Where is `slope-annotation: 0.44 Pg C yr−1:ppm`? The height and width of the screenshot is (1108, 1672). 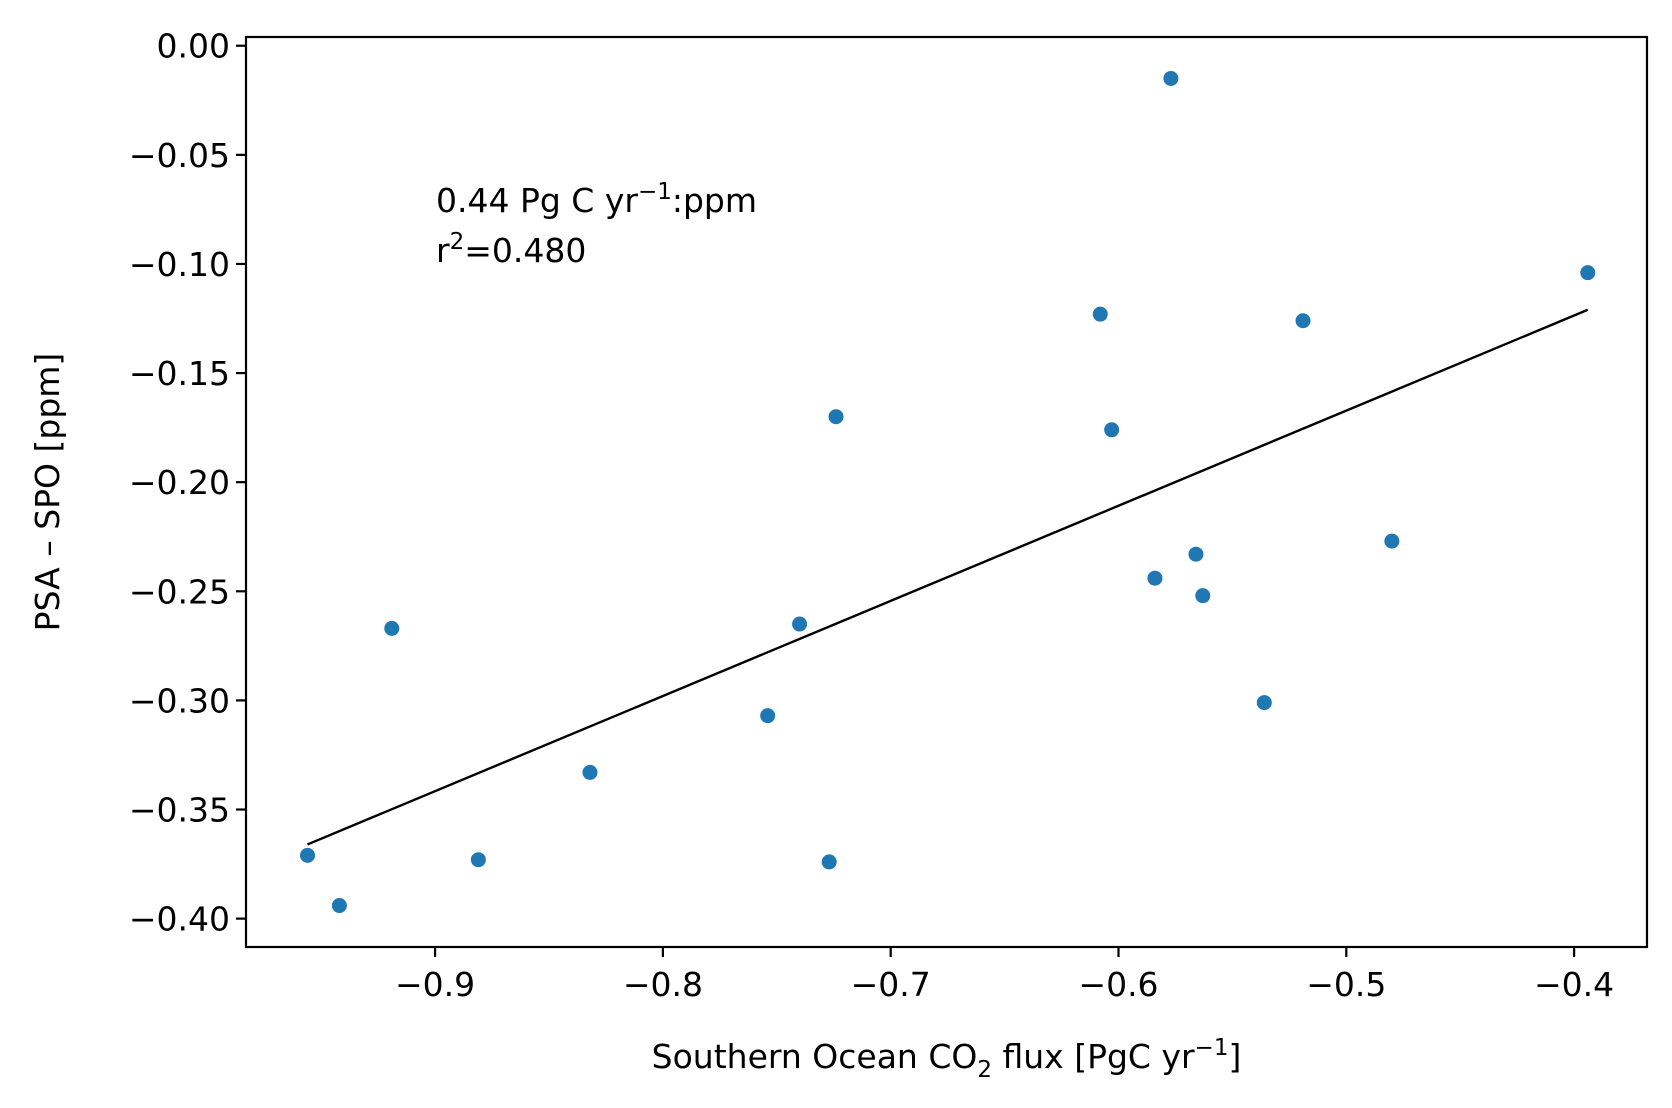 slope-annotation: 0.44 Pg C yr−1:ppm is located at coordinates (596, 199).